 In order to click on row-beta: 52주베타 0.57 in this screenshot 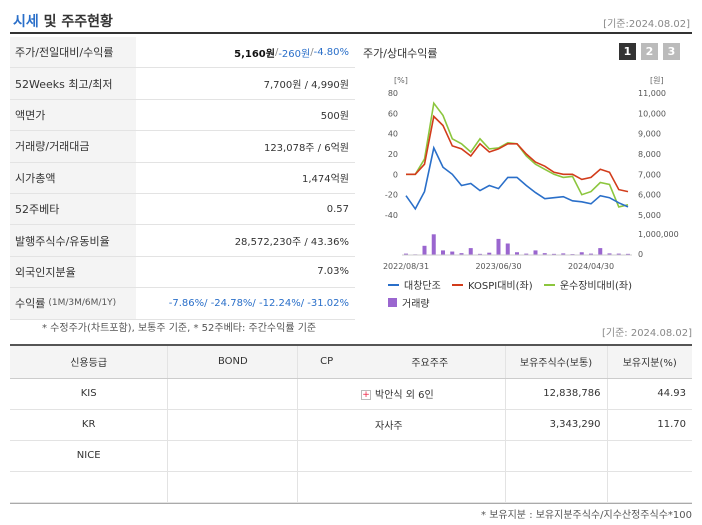, I will do `click(182, 209)`.